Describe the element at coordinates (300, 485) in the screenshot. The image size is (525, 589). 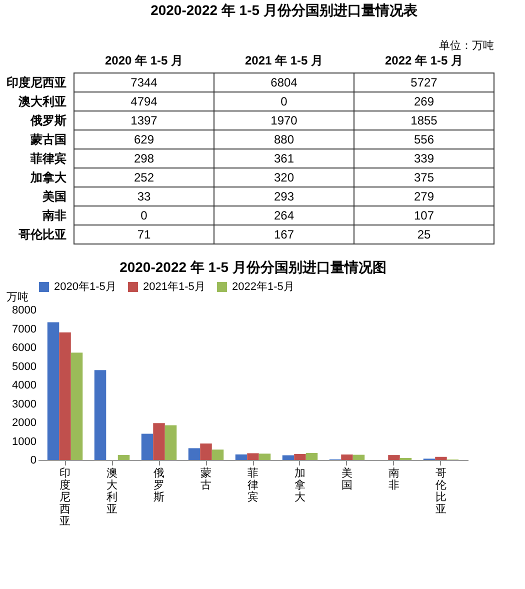
I see `x-tick-label: 加拿大` at that location.